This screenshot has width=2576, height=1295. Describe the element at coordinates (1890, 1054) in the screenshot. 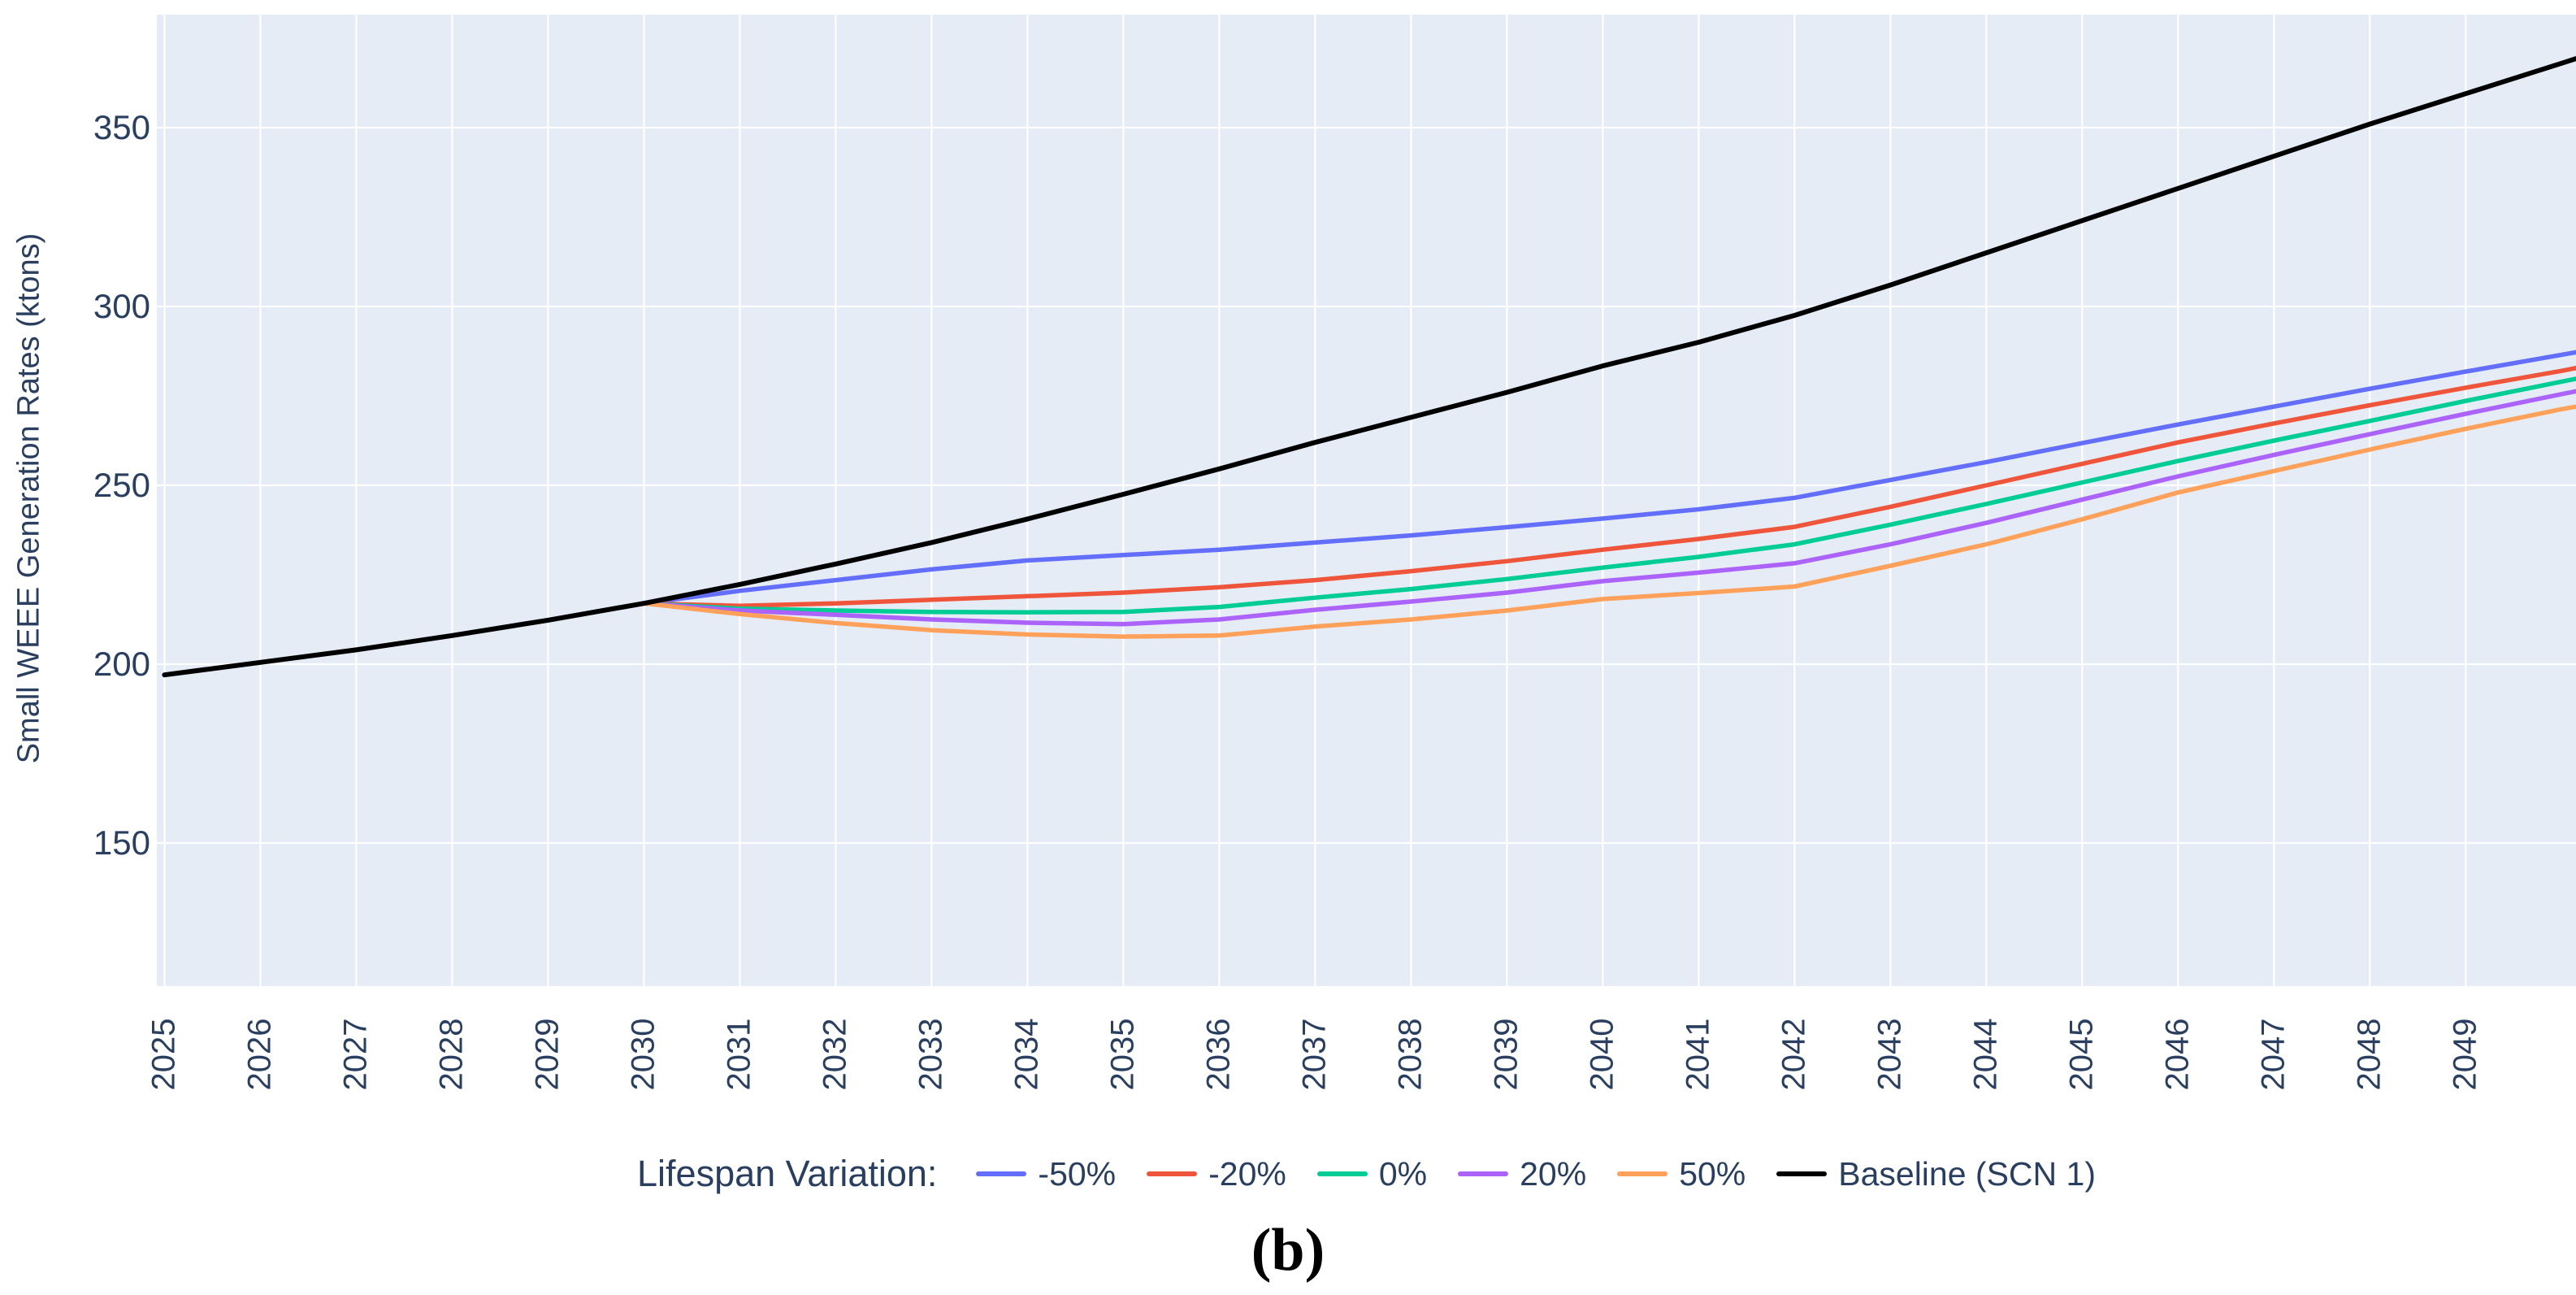

I see `x-tick-label: 2043` at that location.